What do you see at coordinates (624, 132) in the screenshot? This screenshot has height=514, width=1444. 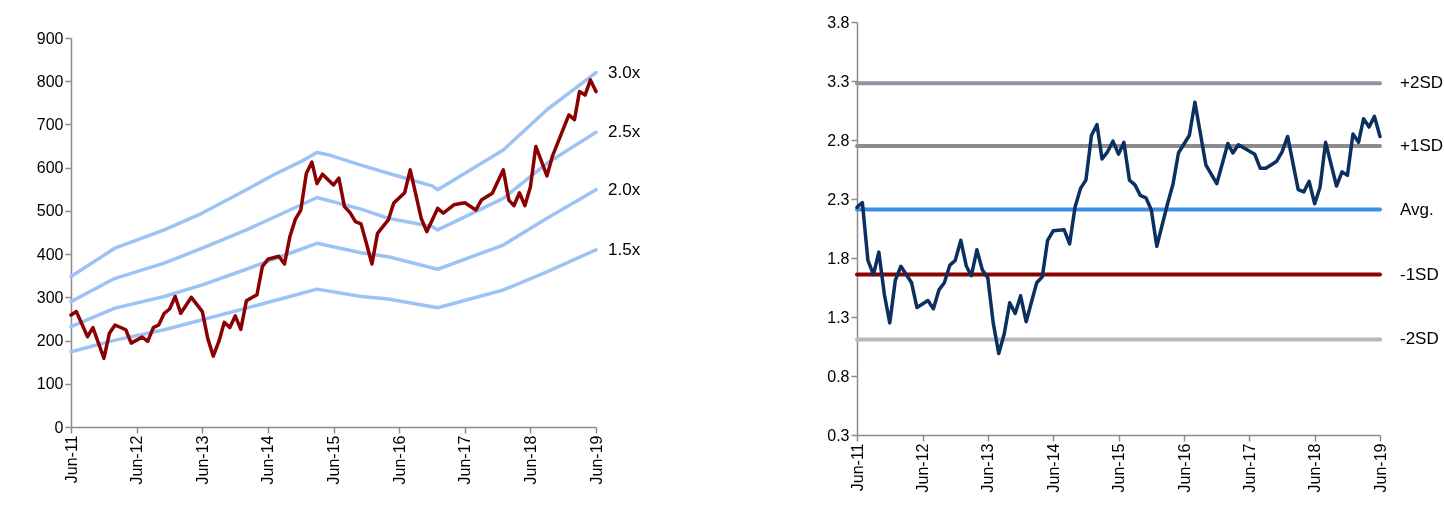 I see `series-label: 2.5x` at bounding box center [624, 132].